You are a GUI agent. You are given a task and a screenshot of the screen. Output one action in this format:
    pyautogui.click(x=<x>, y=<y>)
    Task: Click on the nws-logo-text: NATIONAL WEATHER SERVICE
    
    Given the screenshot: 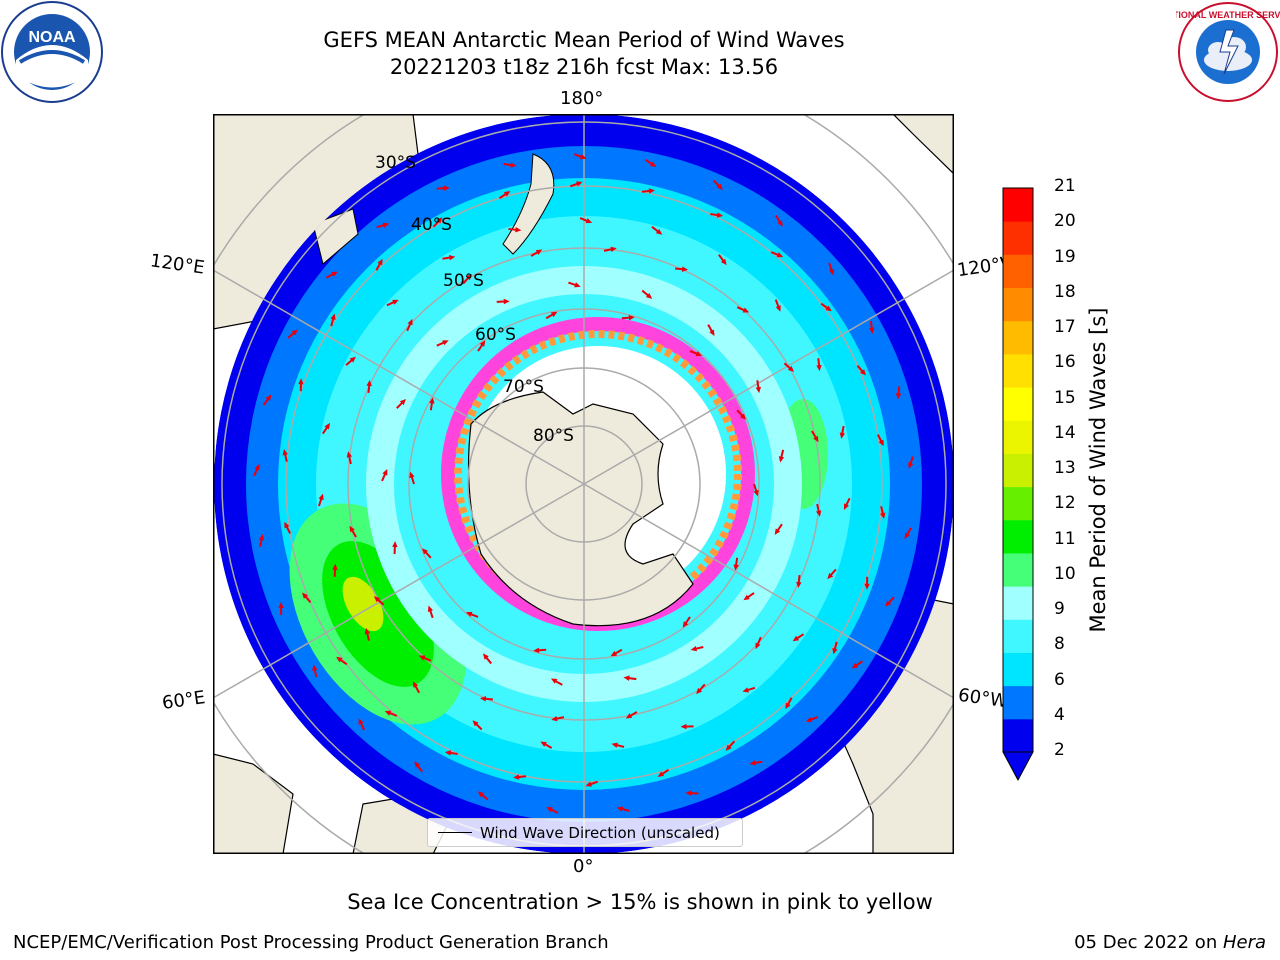 What is the action you would take?
    pyautogui.click(x=1228, y=15)
    